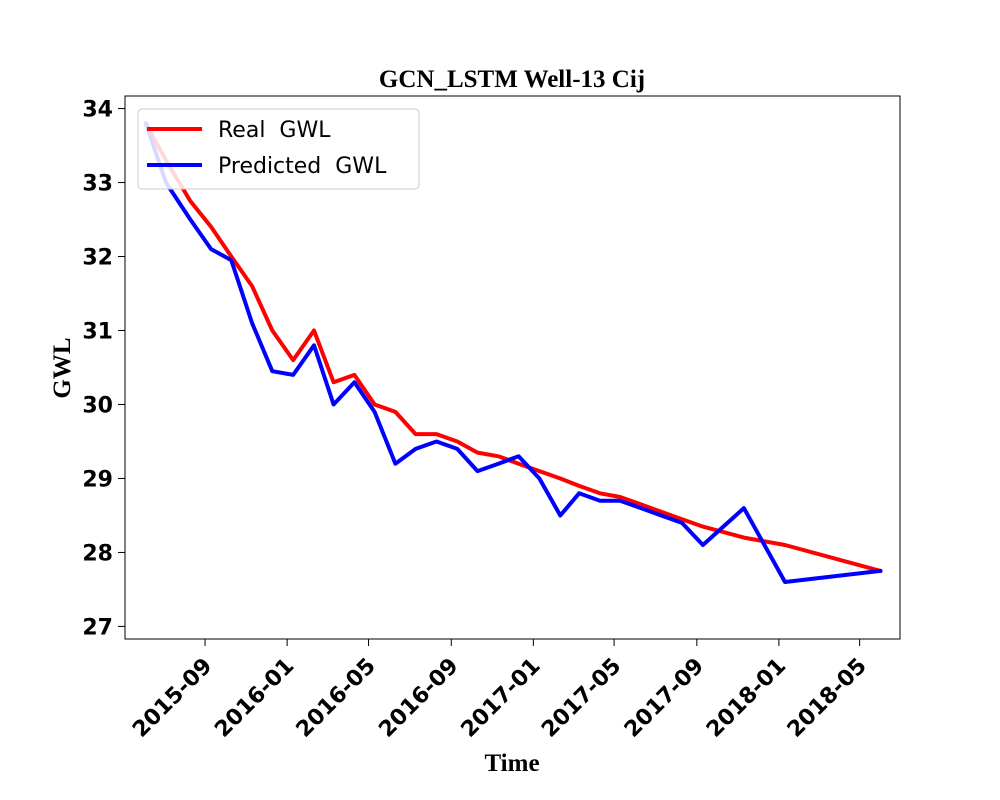 The height and width of the screenshot is (800, 1000). I want to click on y-tick-label: 27, so click(97, 627).